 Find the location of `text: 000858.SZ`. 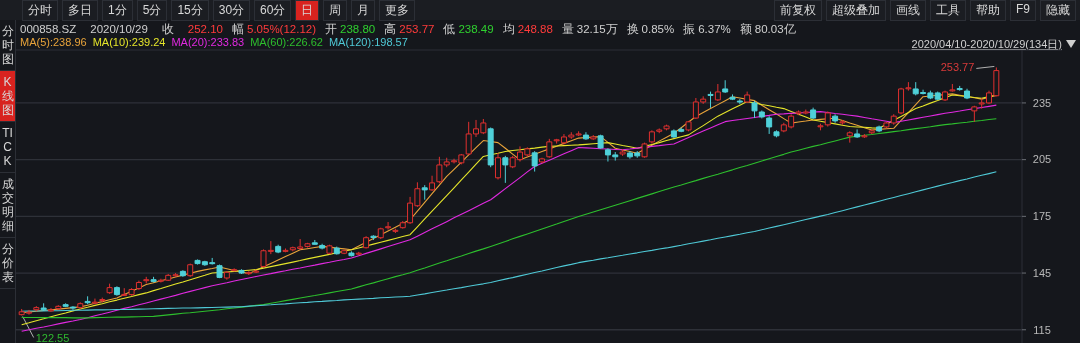

text: 000858.SZ is located at coordinates (48, 29).